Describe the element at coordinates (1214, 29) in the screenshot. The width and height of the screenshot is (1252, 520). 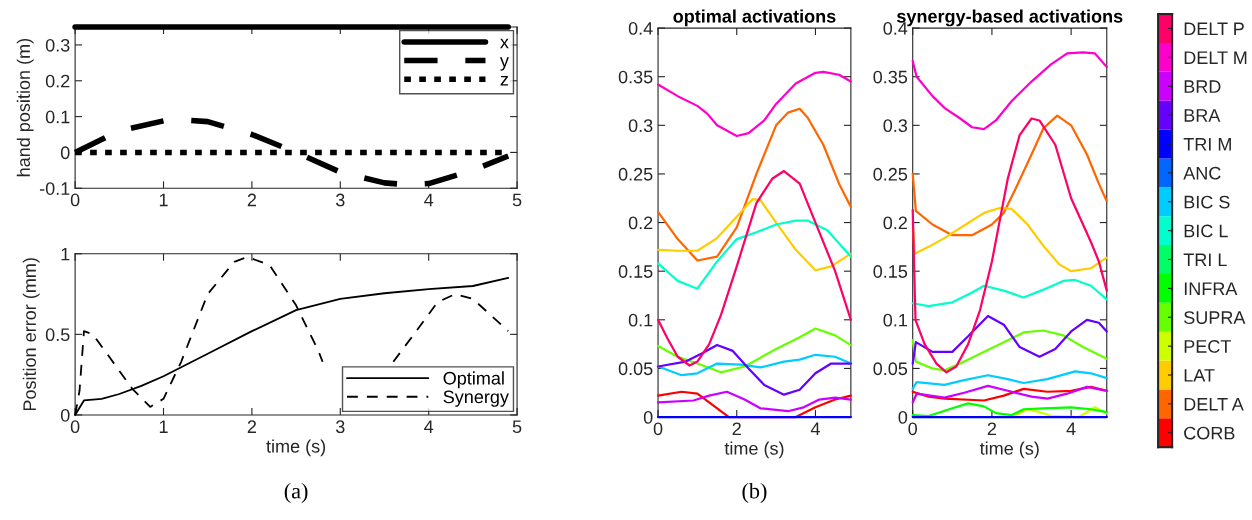
I see `legend-label: DELT P` at that location.